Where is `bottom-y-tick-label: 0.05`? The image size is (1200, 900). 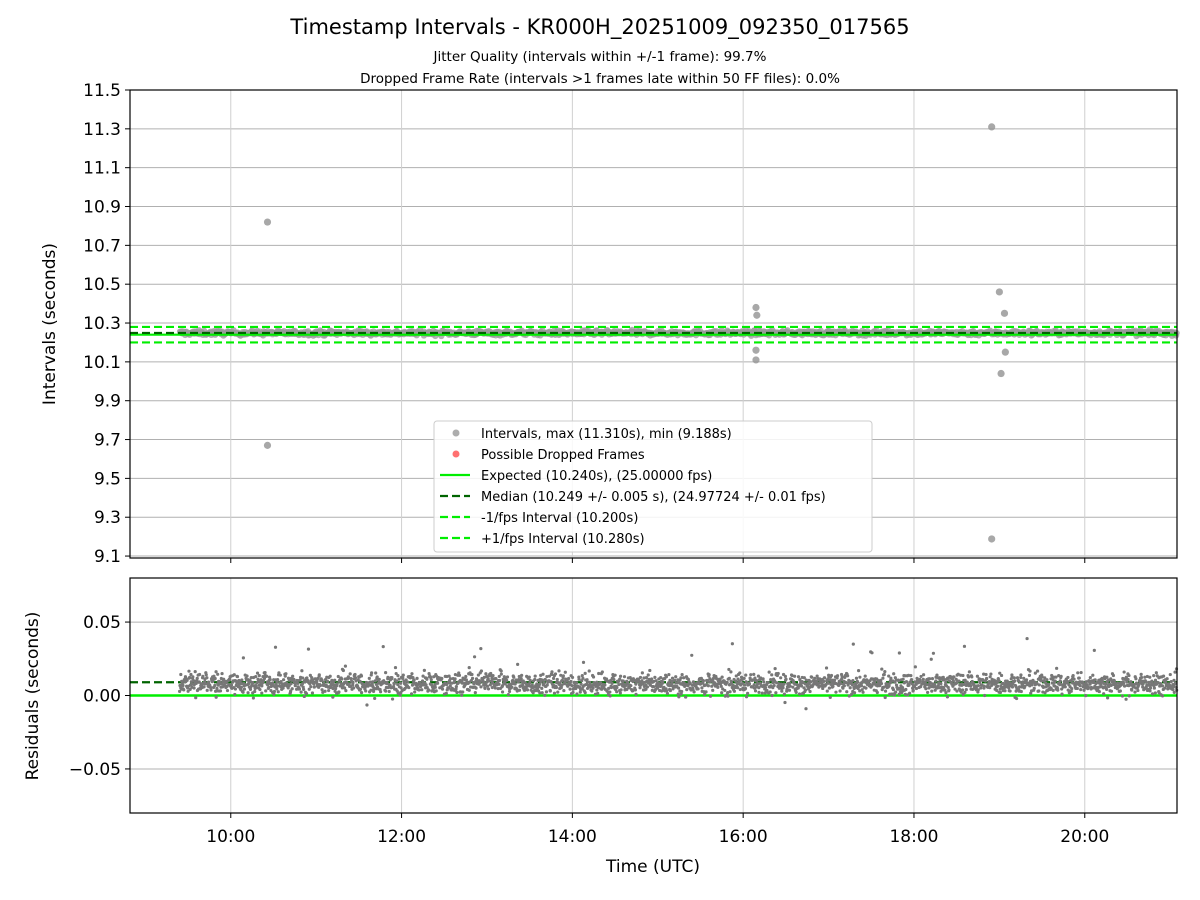
bottom-y-tick-label: 0.05 is located at coordinates (102, 623).